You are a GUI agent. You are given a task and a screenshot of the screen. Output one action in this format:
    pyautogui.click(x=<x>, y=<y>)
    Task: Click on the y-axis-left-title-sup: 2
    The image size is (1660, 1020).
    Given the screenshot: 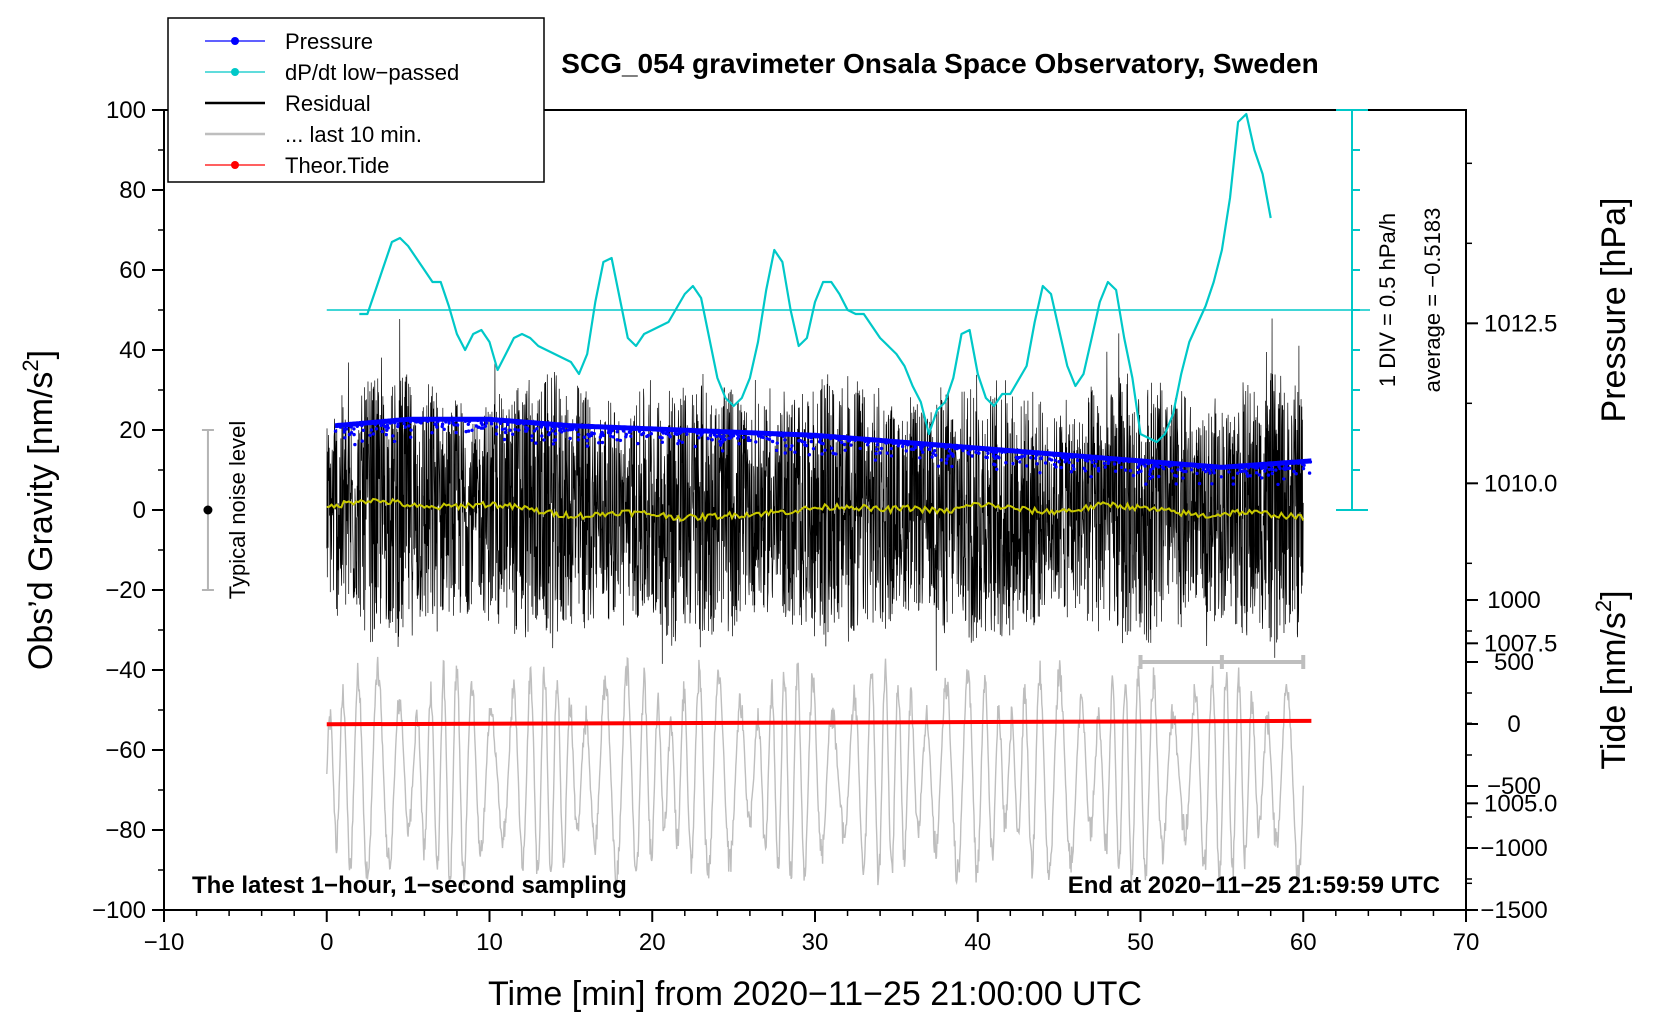 What is the action you would take?
    pyautogui.click(x=30, y=365)
    